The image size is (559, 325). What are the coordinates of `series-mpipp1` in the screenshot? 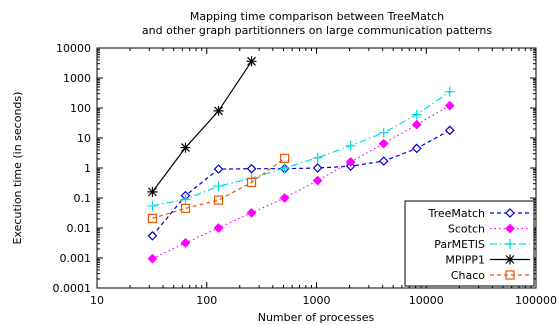 It's located at (202, 126).